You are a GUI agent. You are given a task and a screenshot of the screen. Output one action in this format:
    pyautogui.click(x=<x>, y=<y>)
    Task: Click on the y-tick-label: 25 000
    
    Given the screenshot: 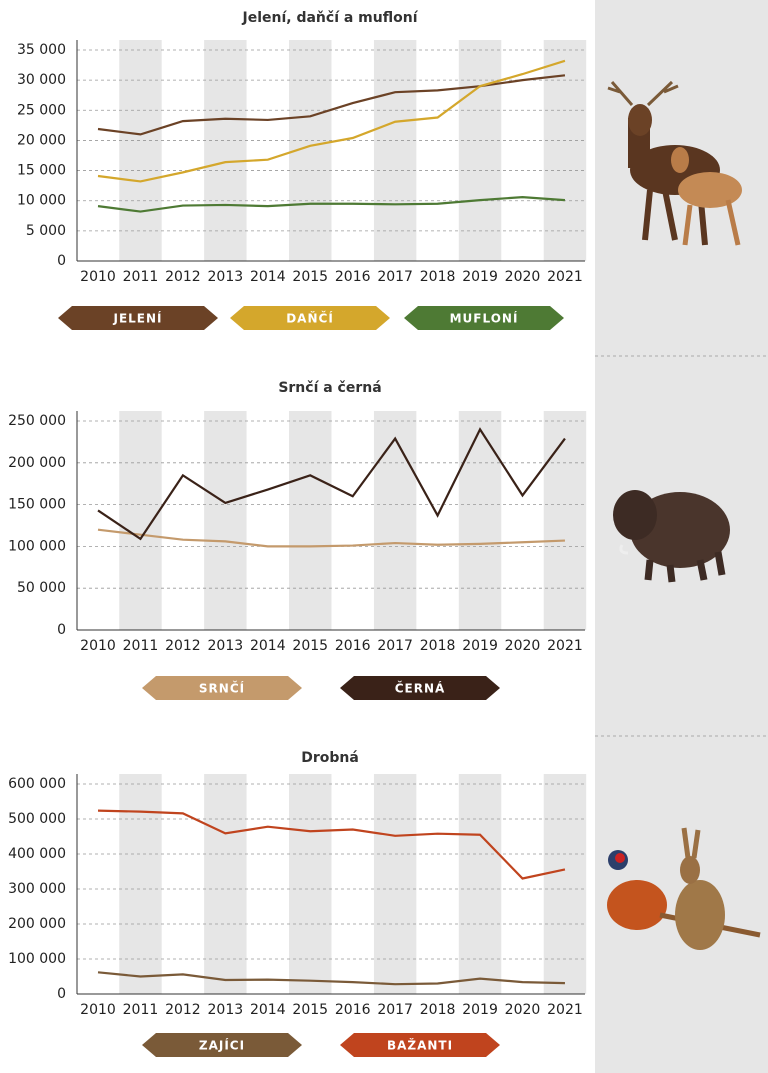 What is the action you would take?
    pyautogui.click(x=41, y=110)
    